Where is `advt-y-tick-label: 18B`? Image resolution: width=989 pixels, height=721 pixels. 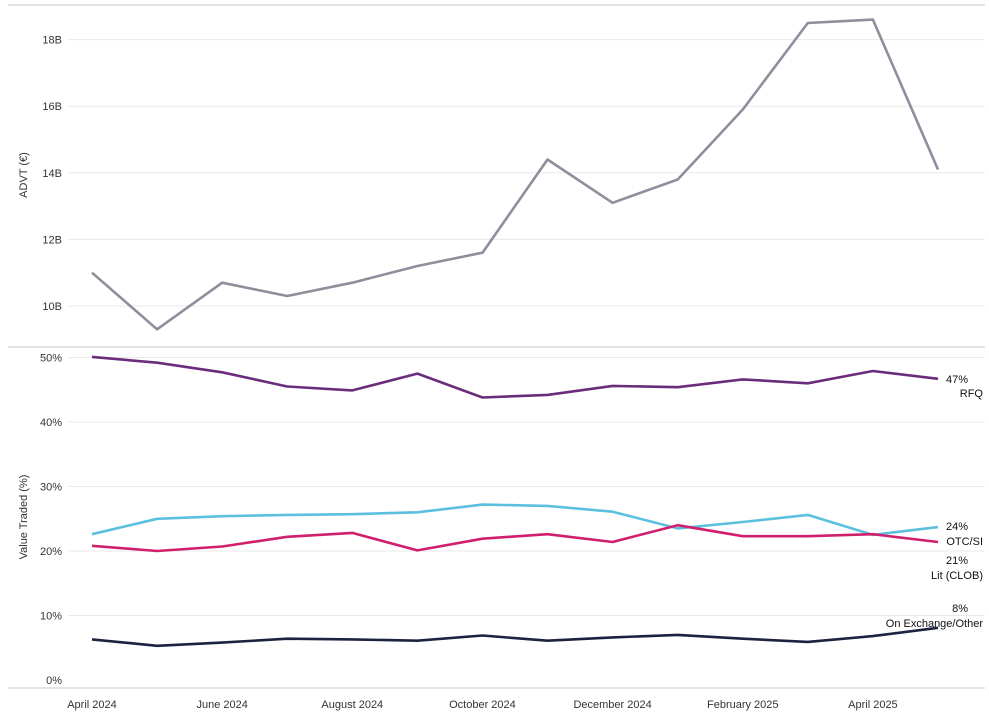
advt-y-tick-label: 18B is located at coordinates (52, 41).